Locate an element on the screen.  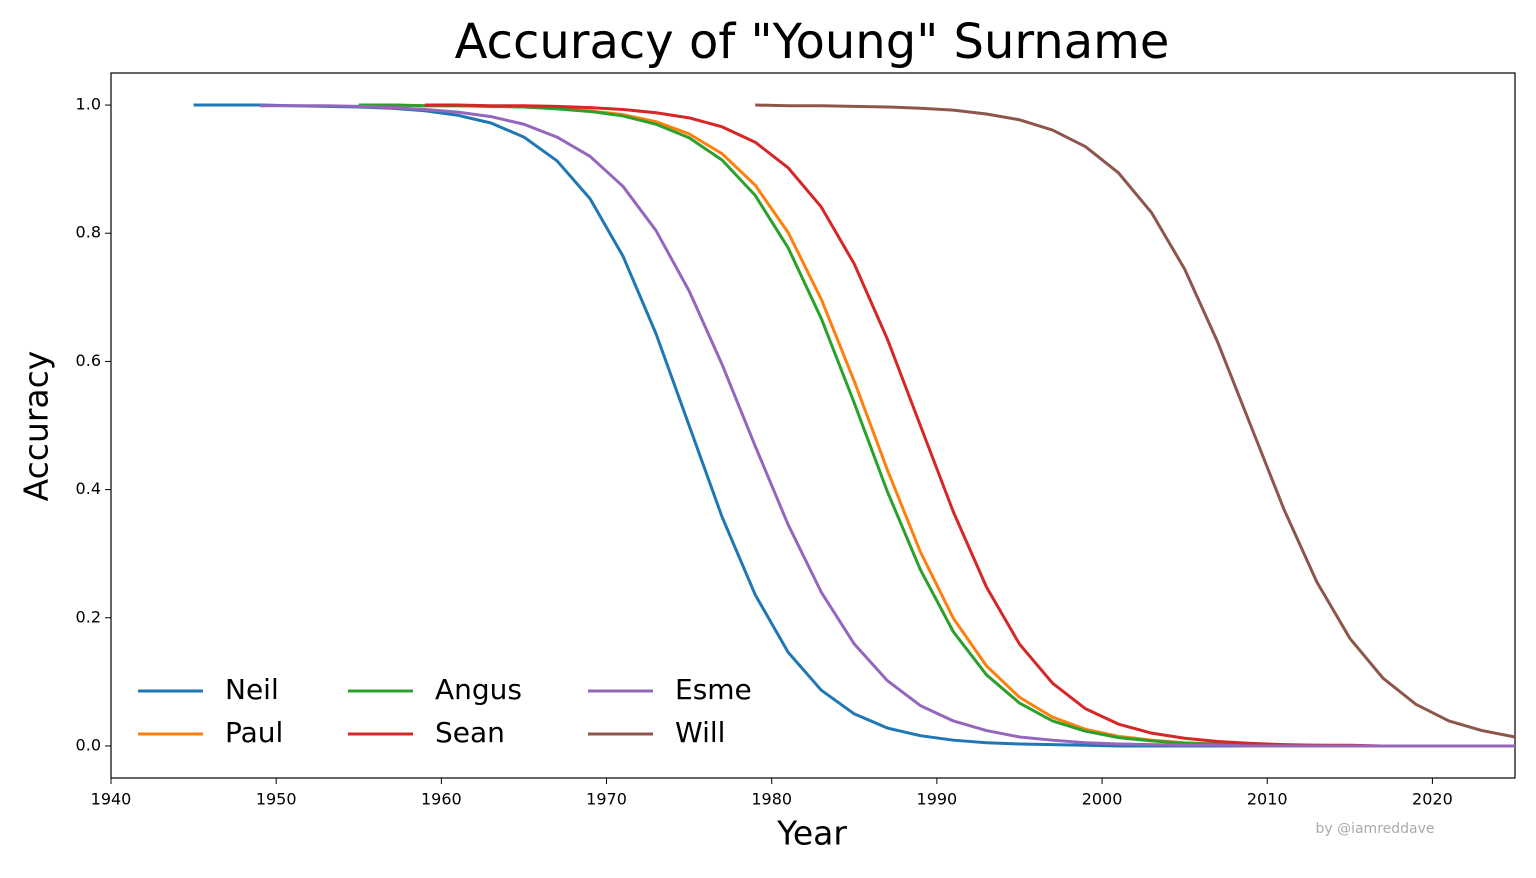
x-tick-label: 1970 is located at coordinates (606, 799).